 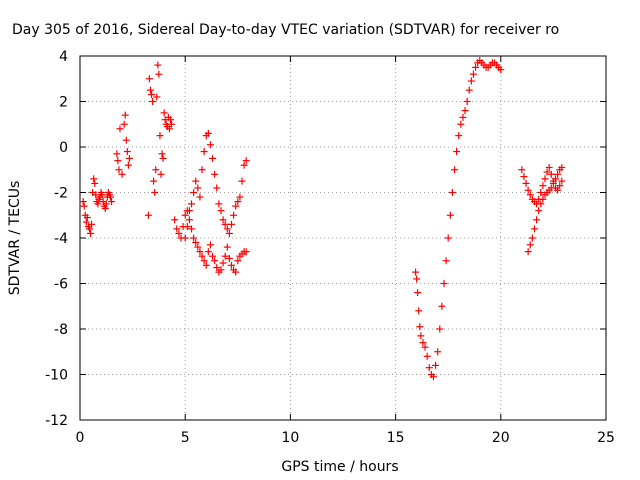 What do you see at coordinates (15, 238) in the screenshot?
I see `y-axis-label: SDTVAR / TECUs` at bounding box center [15, 238].